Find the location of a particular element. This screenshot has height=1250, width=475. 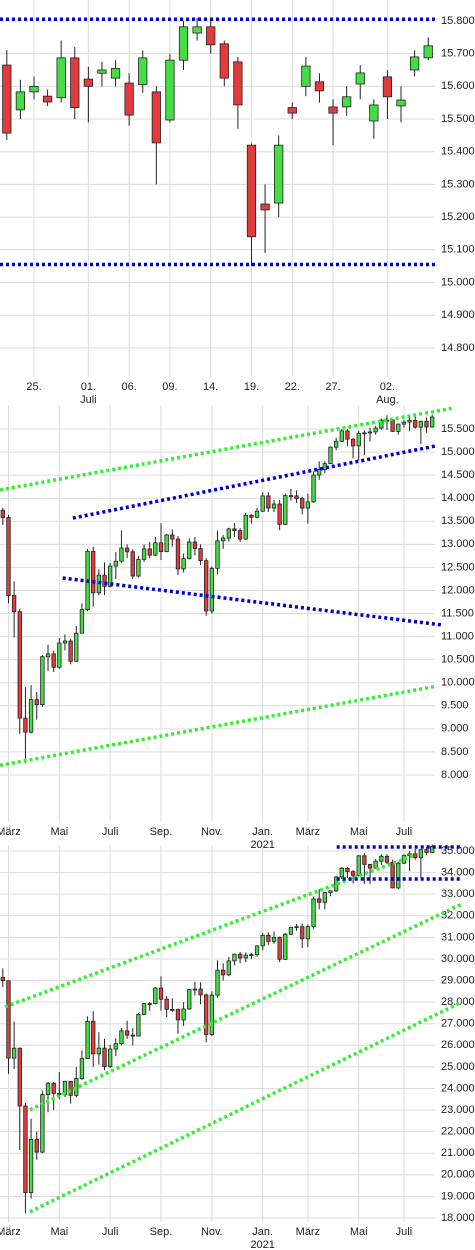

y-tick-label: 20.000 is located at coordinates (458, 1175).